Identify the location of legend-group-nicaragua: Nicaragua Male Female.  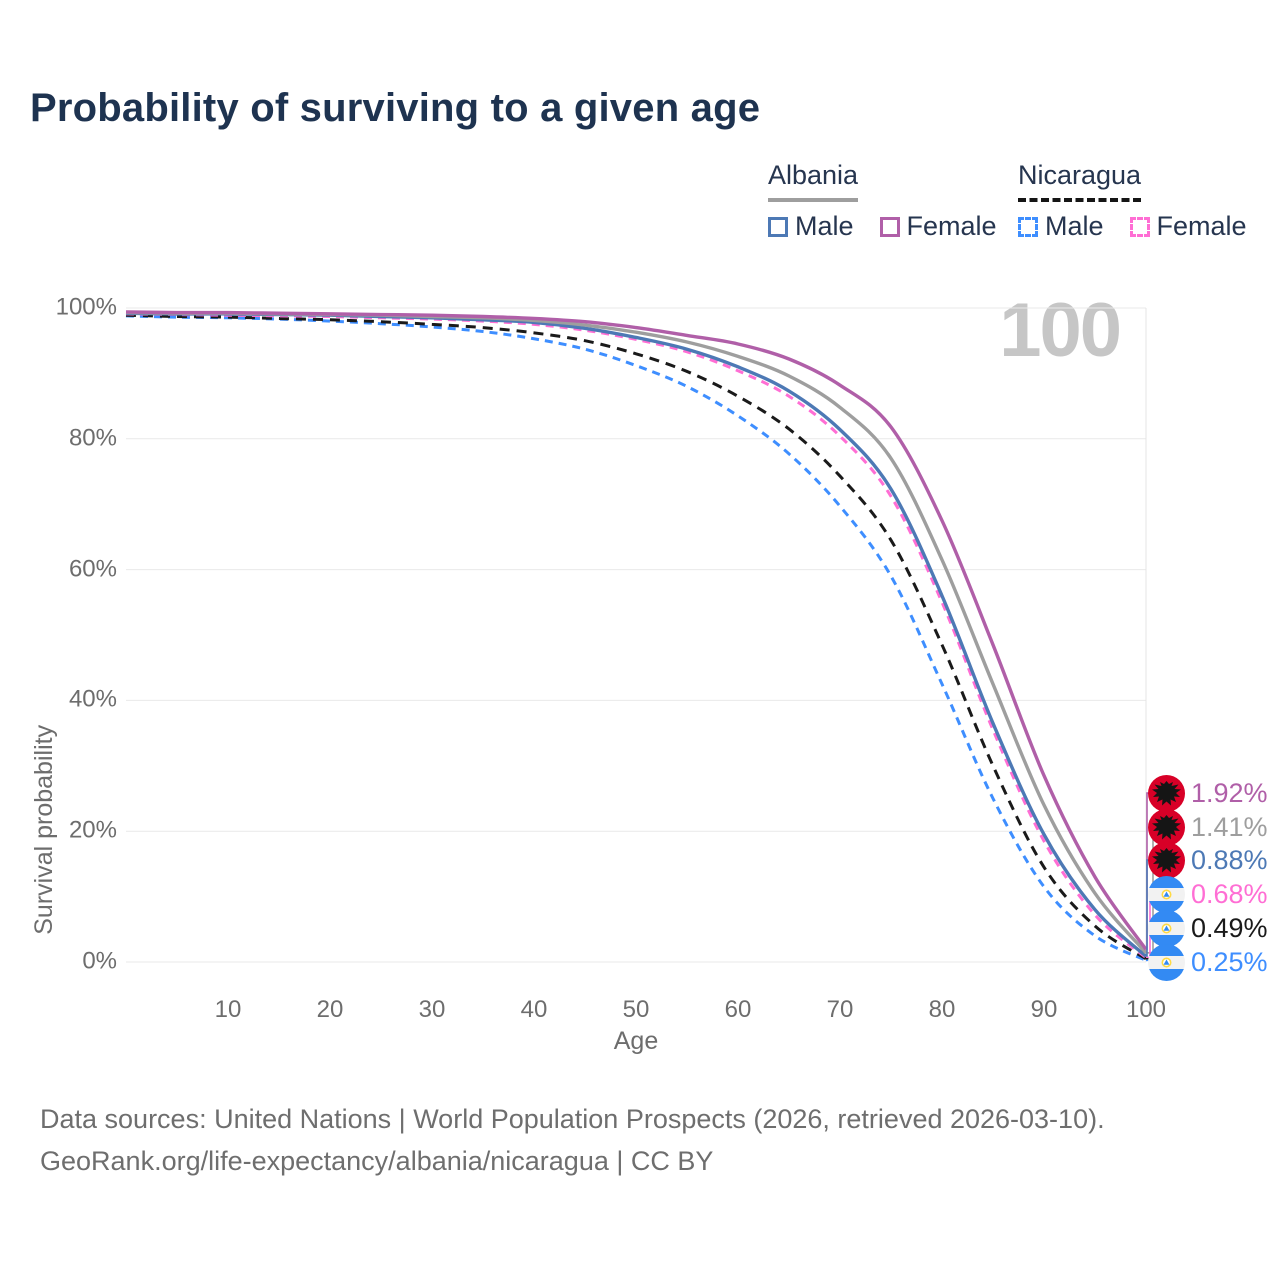
(1132, 201).